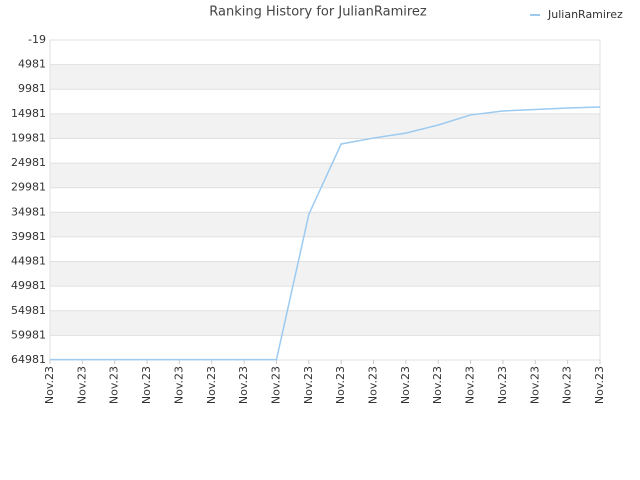  What do you see at coordinates (32, 88) in the screenshot?
I see `y-tick-label: 9981` at bounding box center [32, 88].